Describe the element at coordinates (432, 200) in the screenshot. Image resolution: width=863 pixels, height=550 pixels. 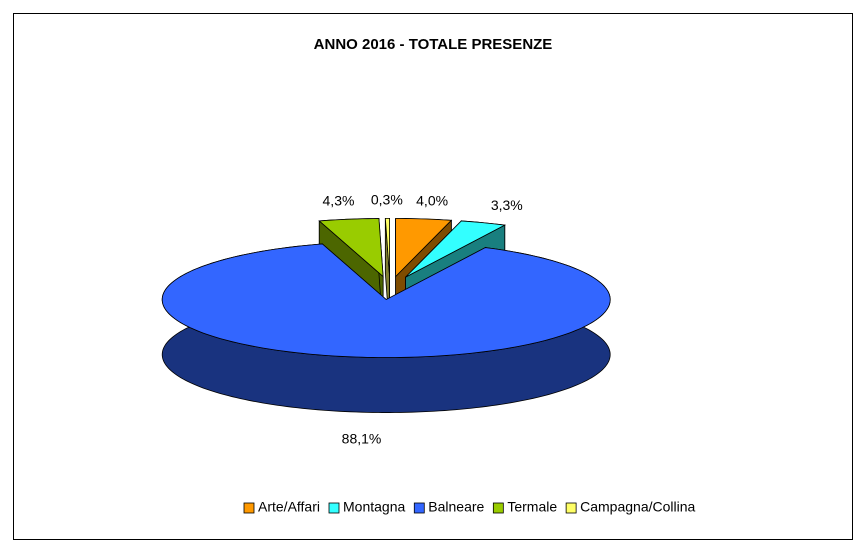
I see `data-label: 4,0%` at that location.